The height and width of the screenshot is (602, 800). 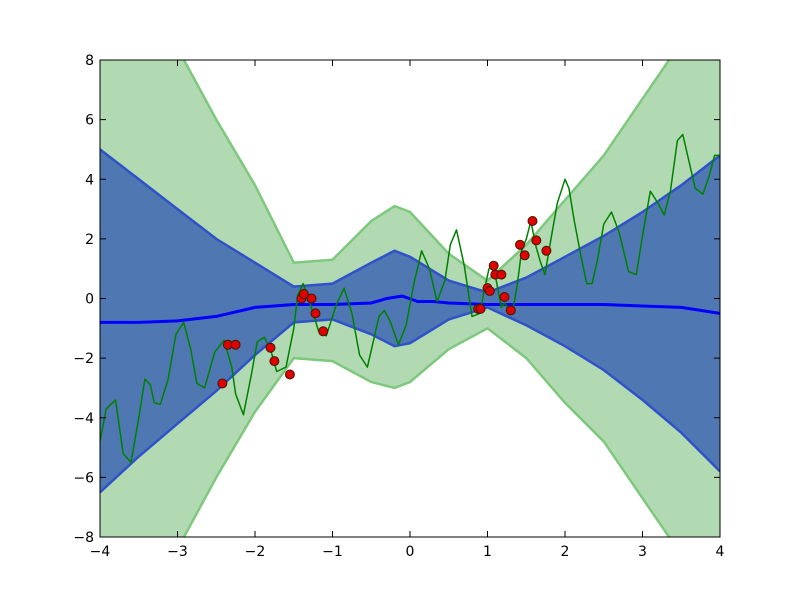 I want to click on x-tick-label: 0, so click(x=410, y=552).